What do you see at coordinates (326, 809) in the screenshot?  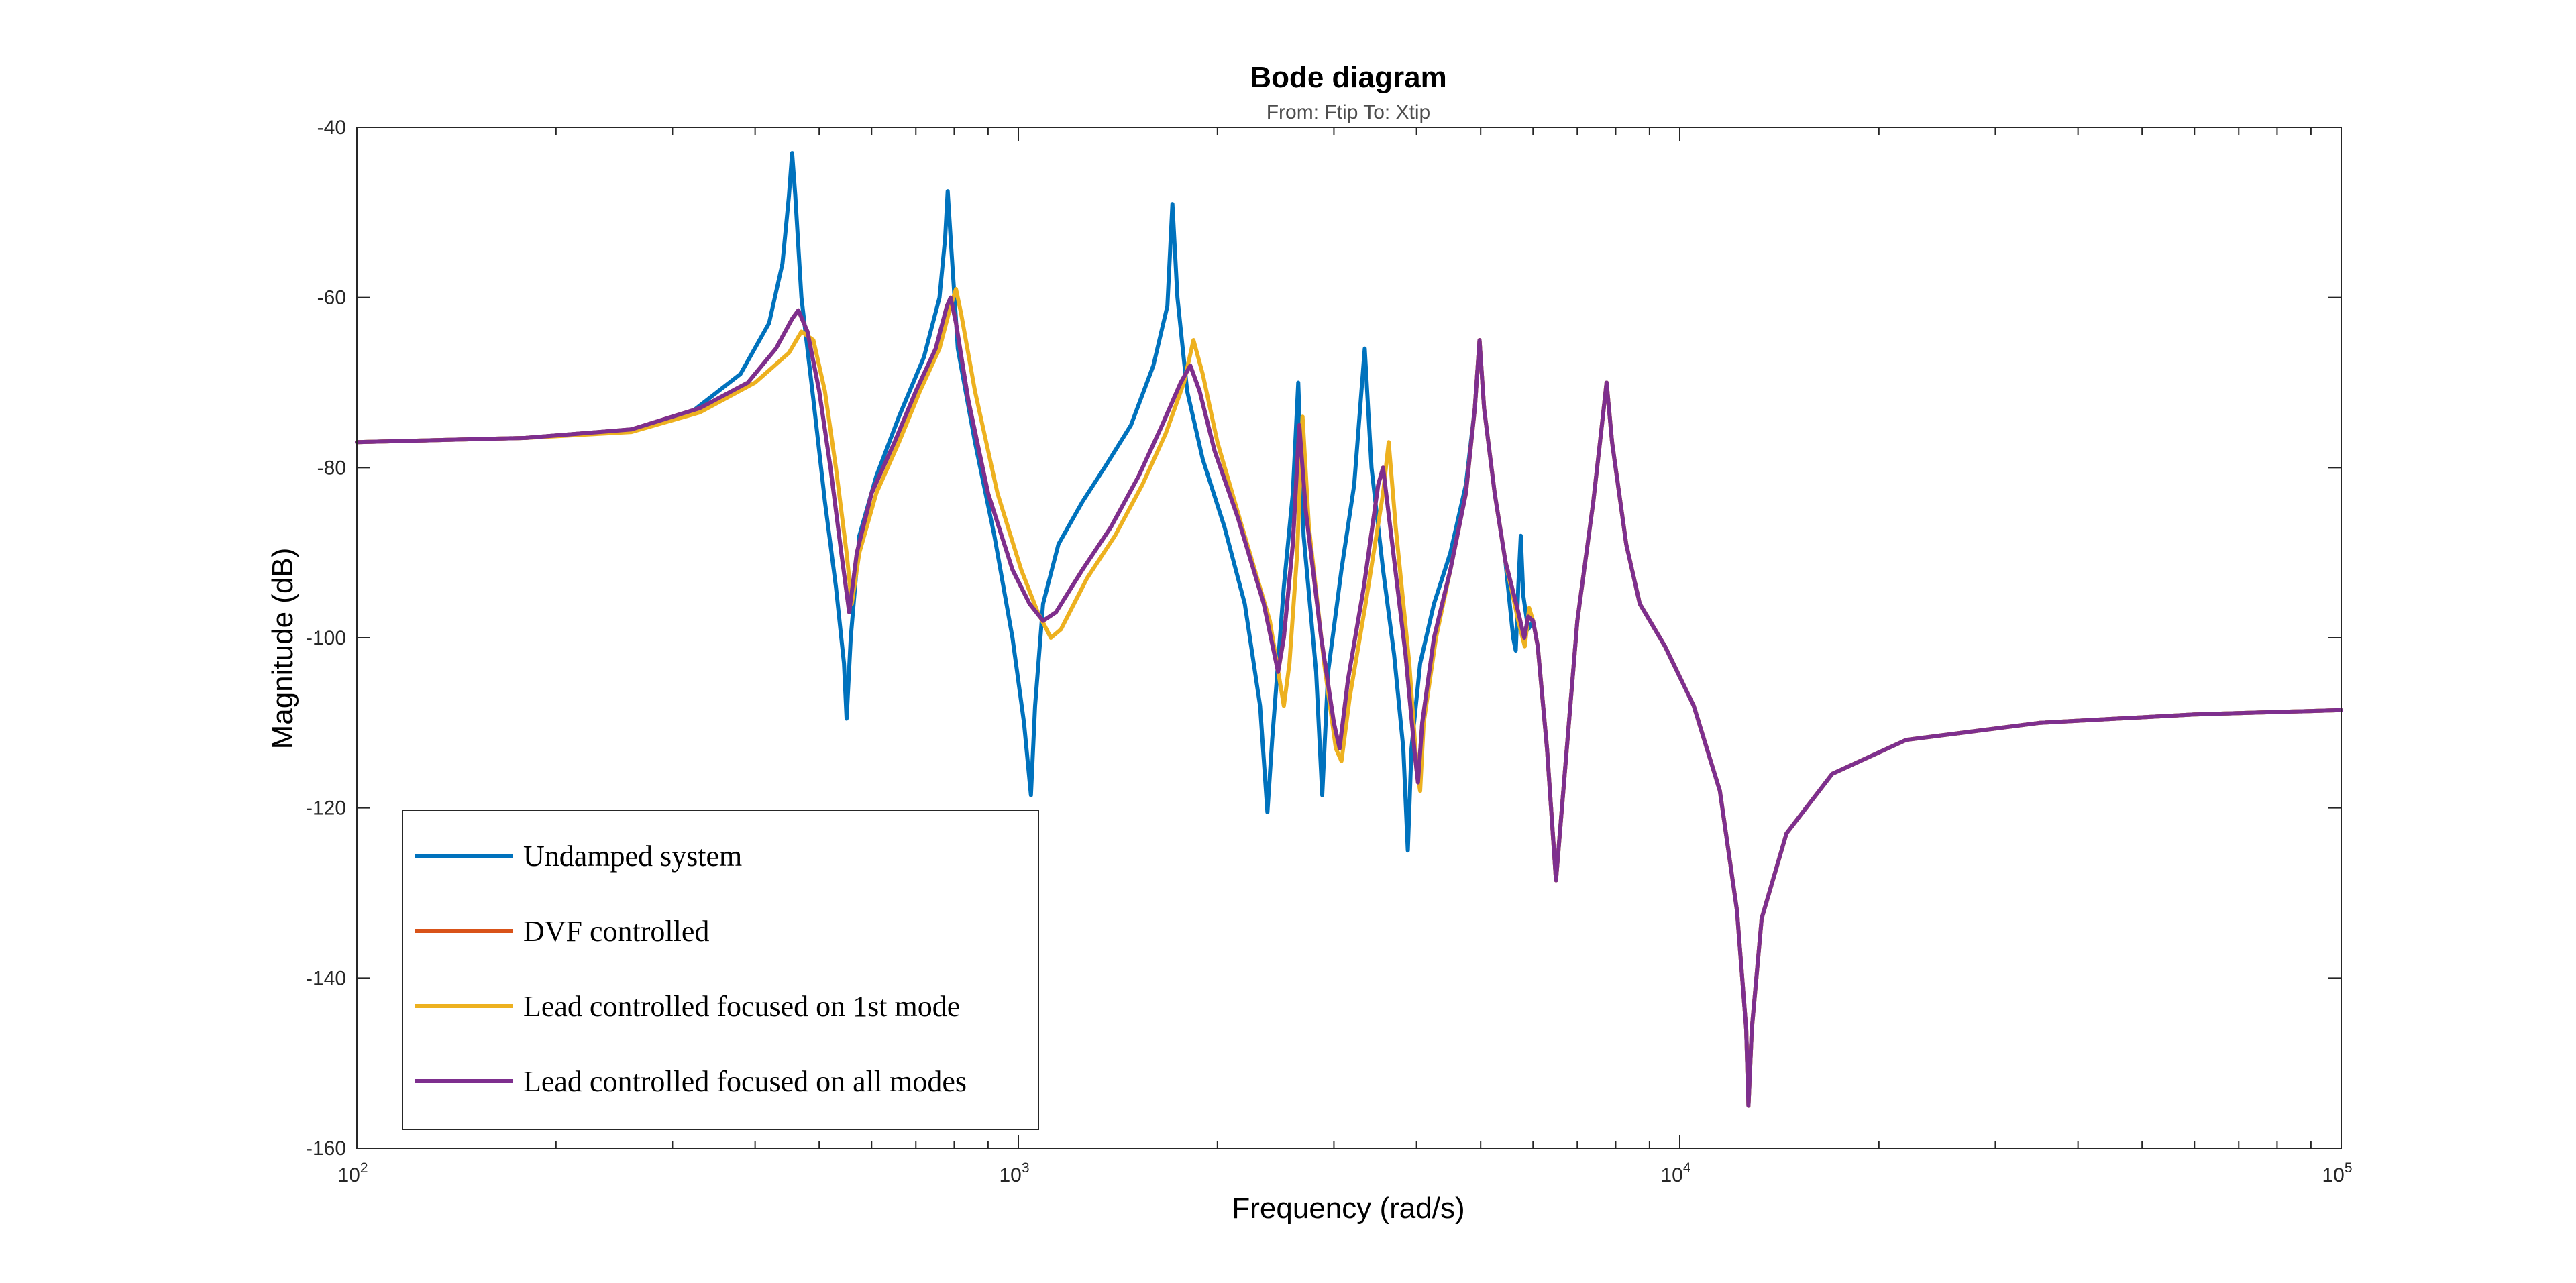 I see `y-tick-label: -120` at bounding box center [326, 809].